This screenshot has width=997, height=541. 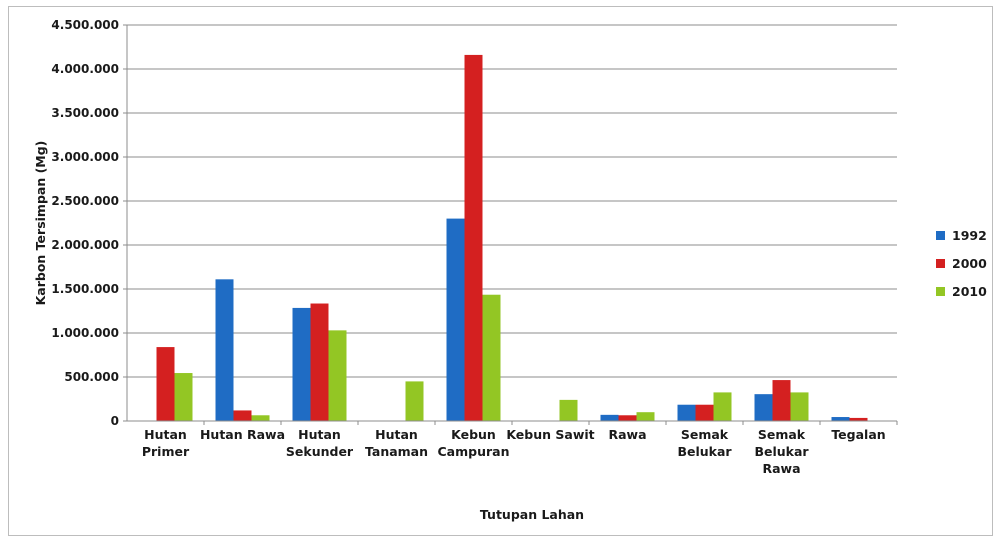 What do you see at coordinates (627, 434) in the screenshot?
I see `x-category-label: Rawa` at bounding box center [627, 434].